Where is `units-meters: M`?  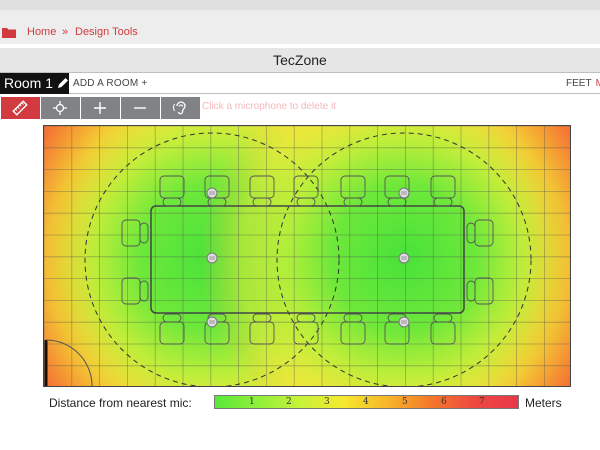
units-meters: M is located at coordinates (597, 83).